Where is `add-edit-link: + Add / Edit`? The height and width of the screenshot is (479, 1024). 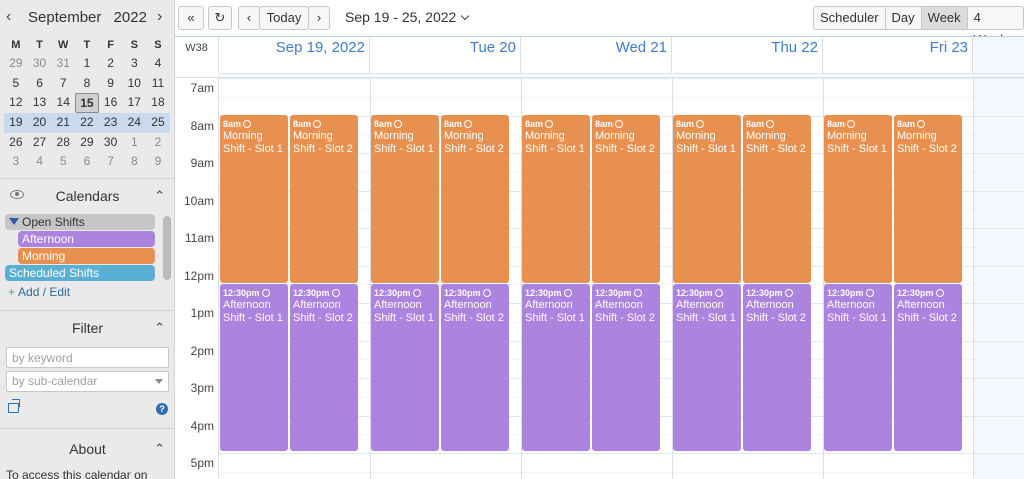
add-edit-link: + Add / Edit is located at coordinates (39, 292).